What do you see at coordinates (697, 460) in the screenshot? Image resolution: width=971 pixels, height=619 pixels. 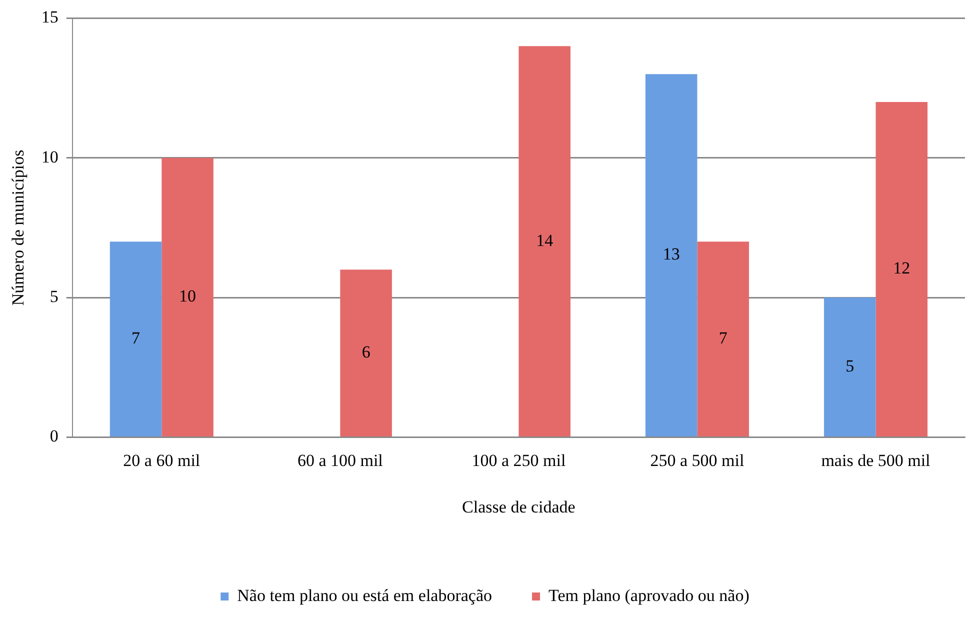 I see `x-tick-label: 250 a 500 mil` at bounding box center [697, 460].